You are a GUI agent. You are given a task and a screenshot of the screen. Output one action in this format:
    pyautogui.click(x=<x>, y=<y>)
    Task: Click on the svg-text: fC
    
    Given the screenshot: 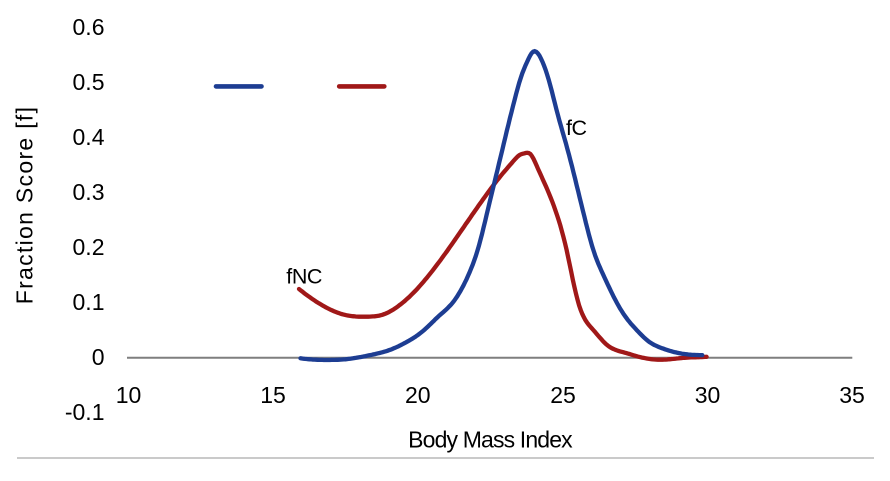 What is the action you would take?
    pyautogui.click(x=576, y=128)
    